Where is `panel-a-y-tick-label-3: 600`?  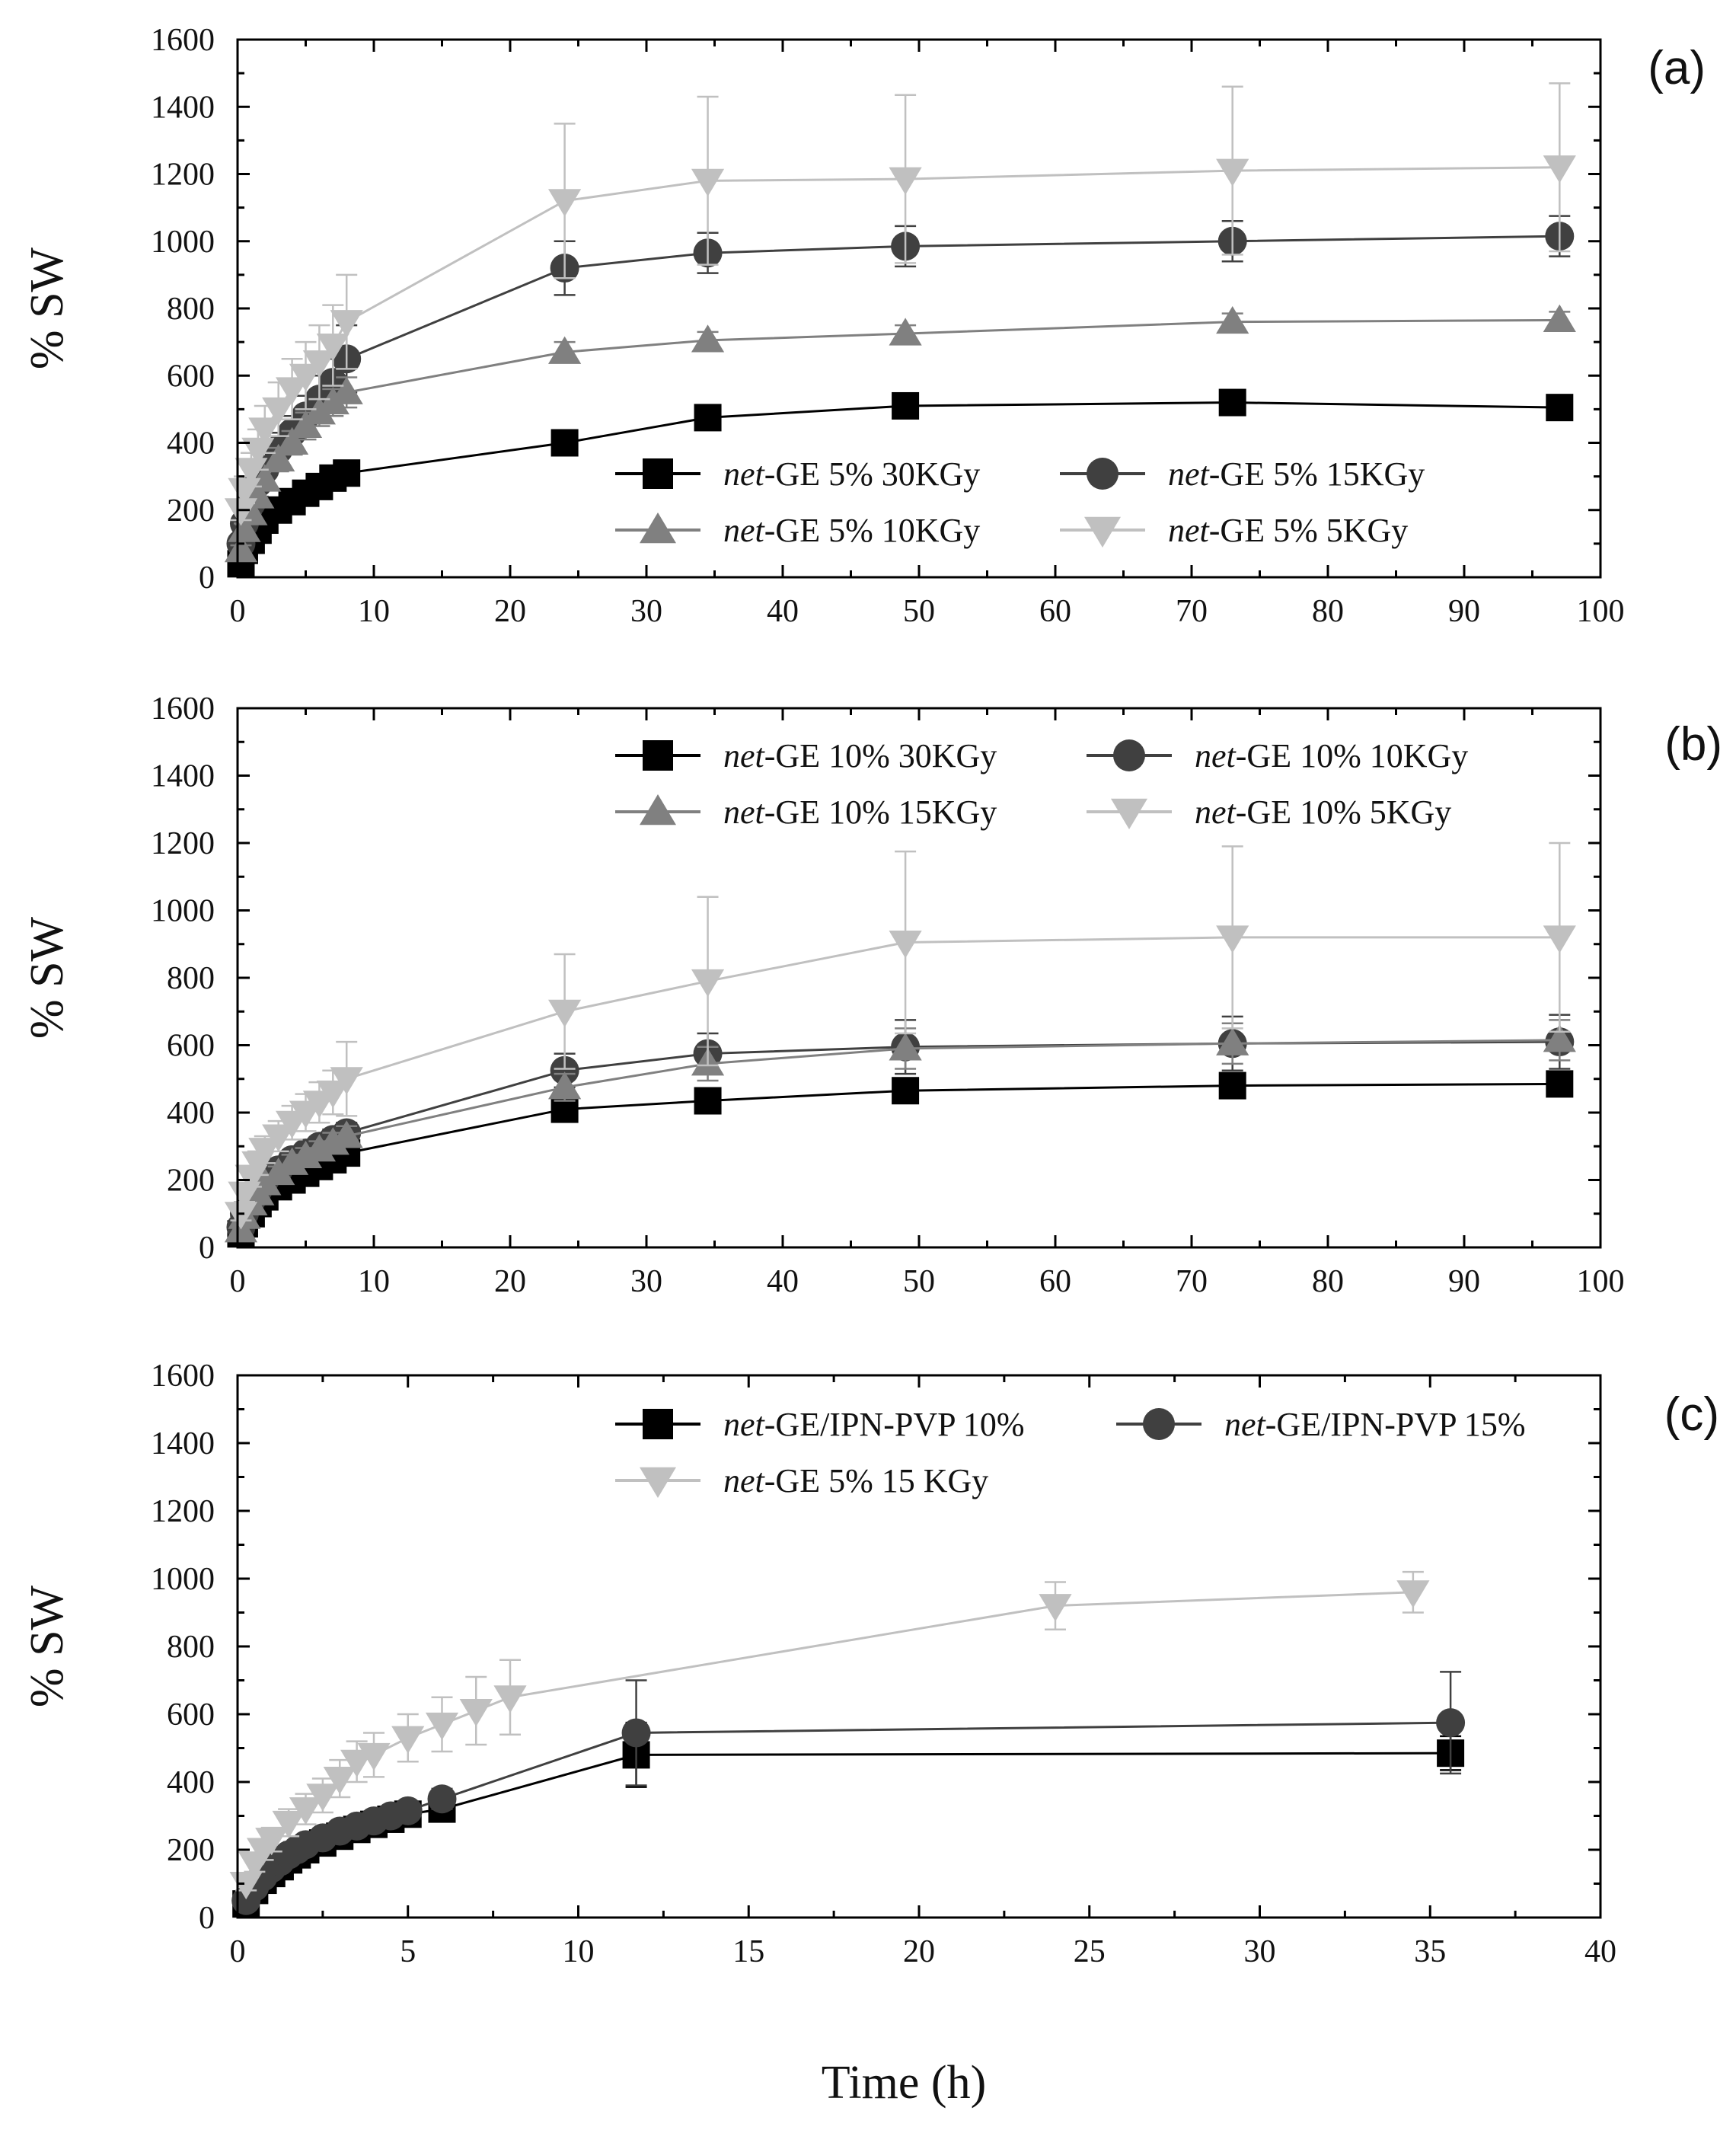
panel-a-y-tick-label-3: 600 is located at coordinates (191, 377).